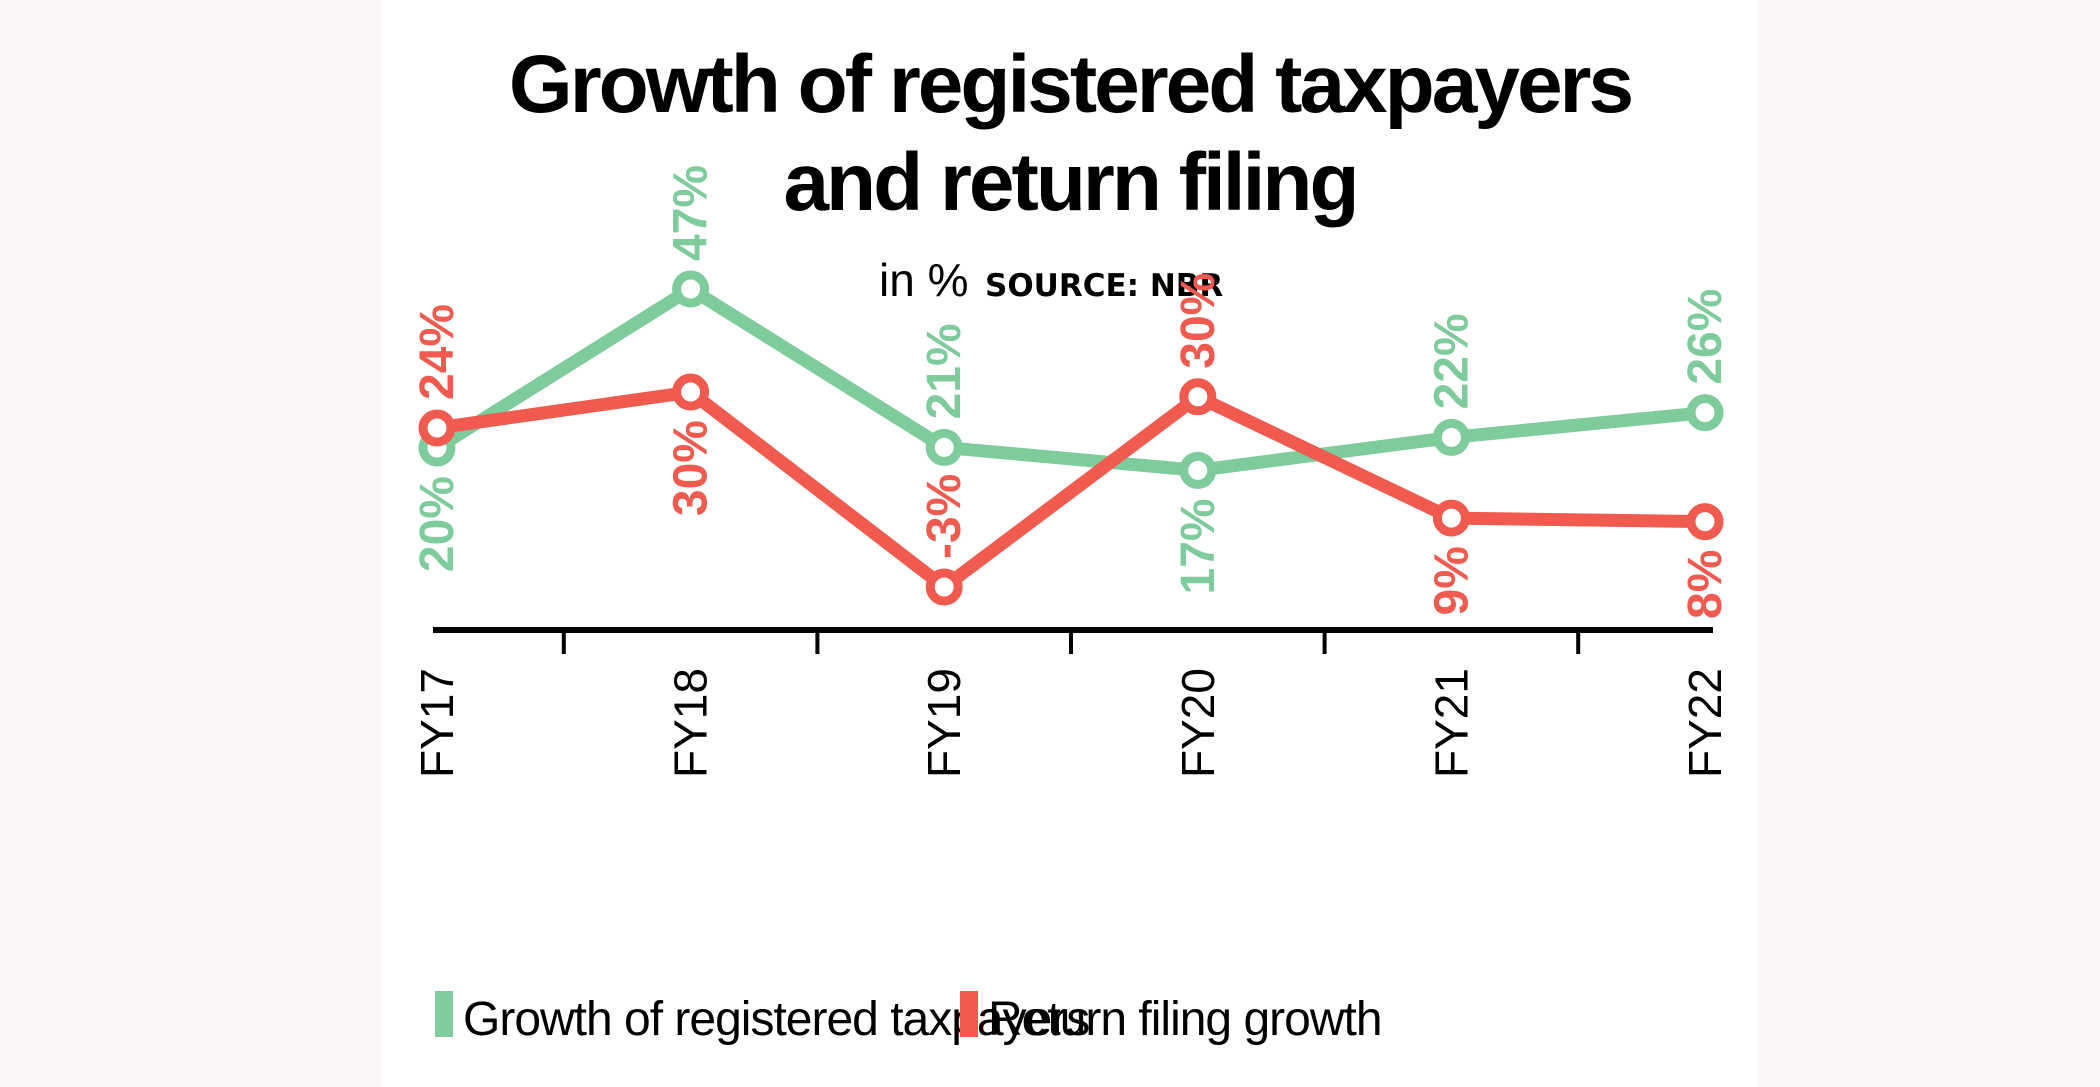  What do you see at coordinates (437, 352) in the screenshot?
I see `data-label: 24%` at bounding box center [437, 352].